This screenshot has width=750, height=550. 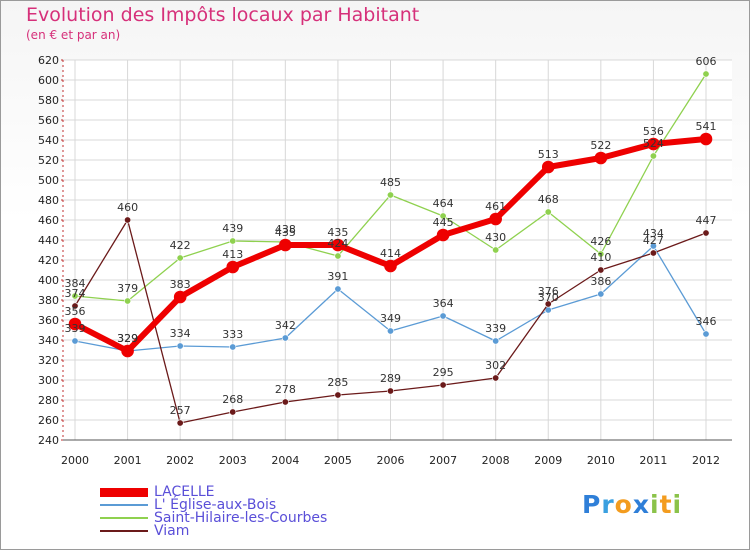 I want to click on y-tick-label: 600, so click(x=48, y=80).